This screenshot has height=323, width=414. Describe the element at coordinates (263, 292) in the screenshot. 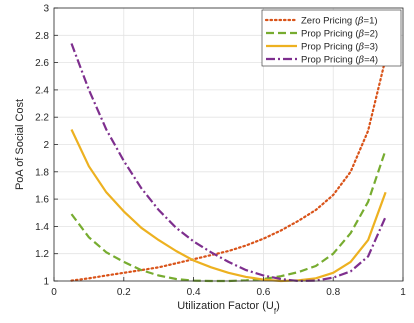

I see `x-tick-label: 0.6` at that location.